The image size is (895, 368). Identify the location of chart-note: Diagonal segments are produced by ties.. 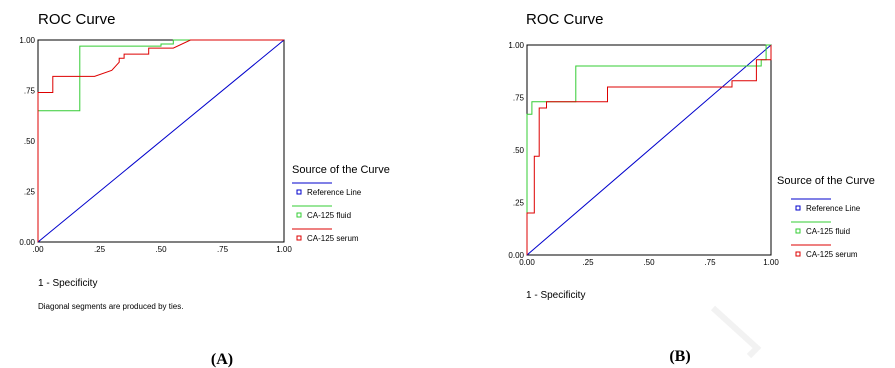
(110, 306).